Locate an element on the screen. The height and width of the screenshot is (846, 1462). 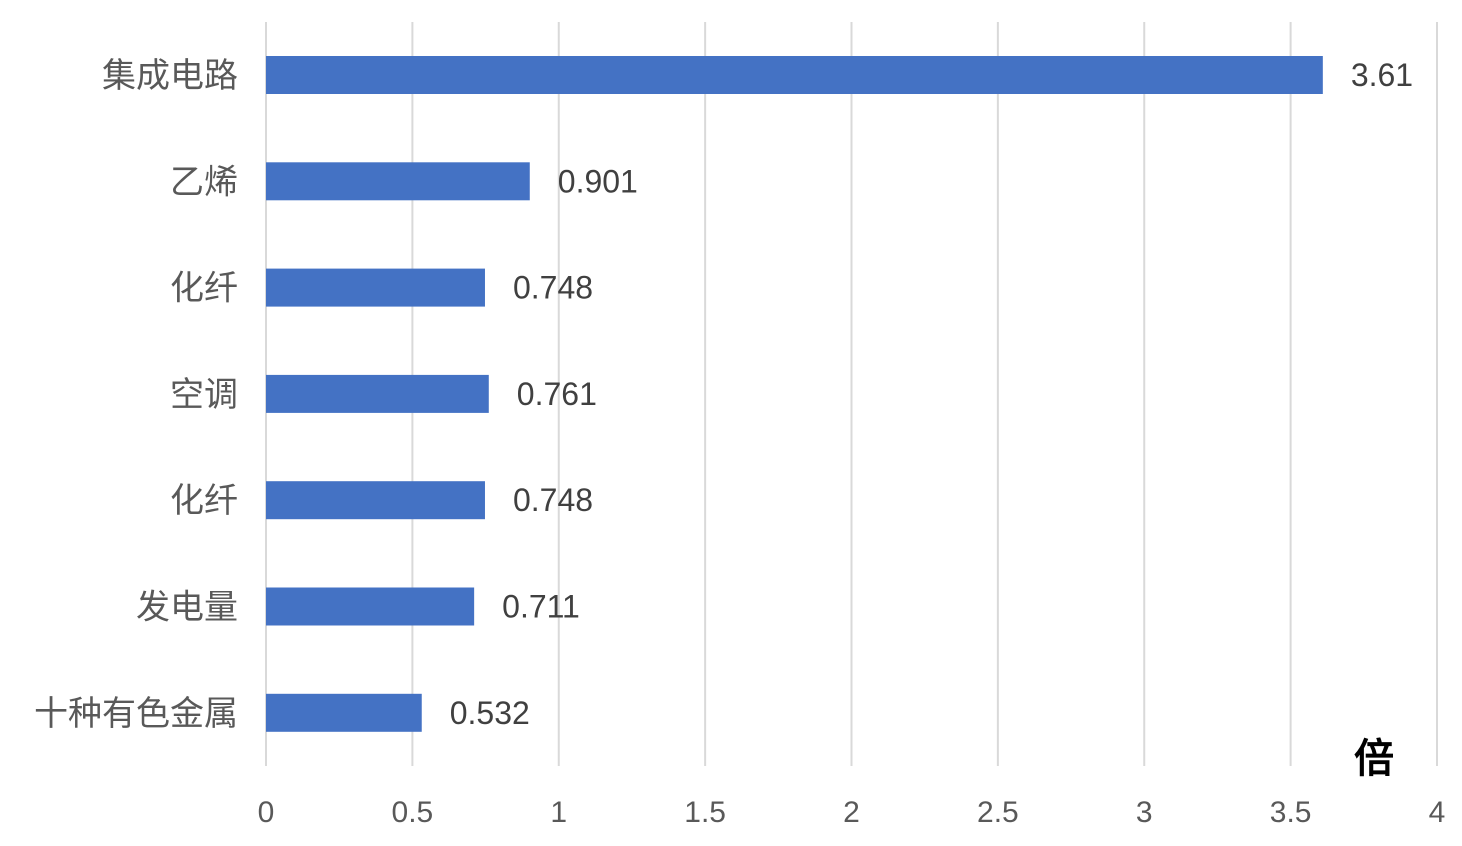
data-label: 0.761 is located at coordinates (557, 394).